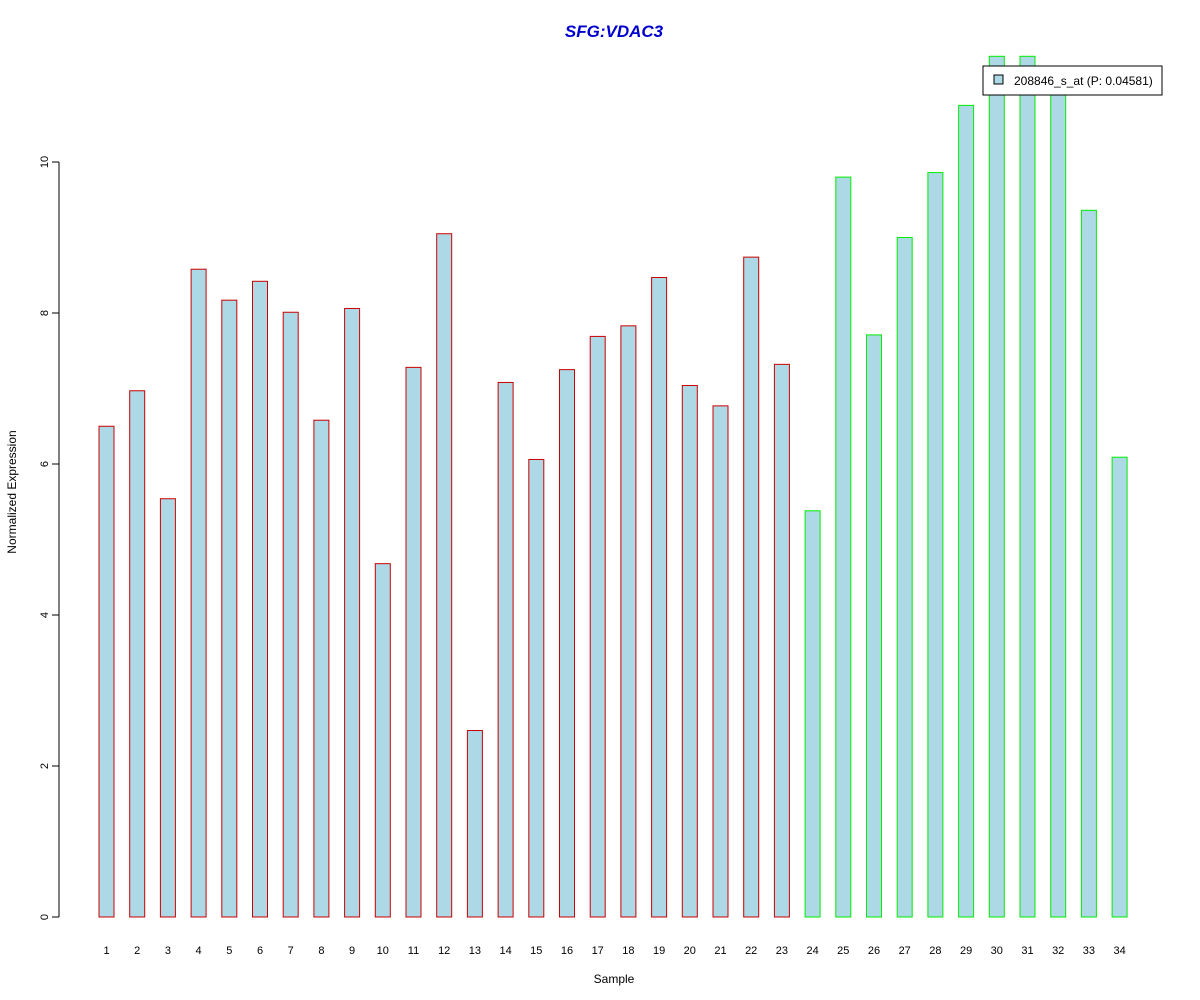  Describe the element at coordinates (45, 464) in the screenshot. I see `y-tick-label: 6` at that location.